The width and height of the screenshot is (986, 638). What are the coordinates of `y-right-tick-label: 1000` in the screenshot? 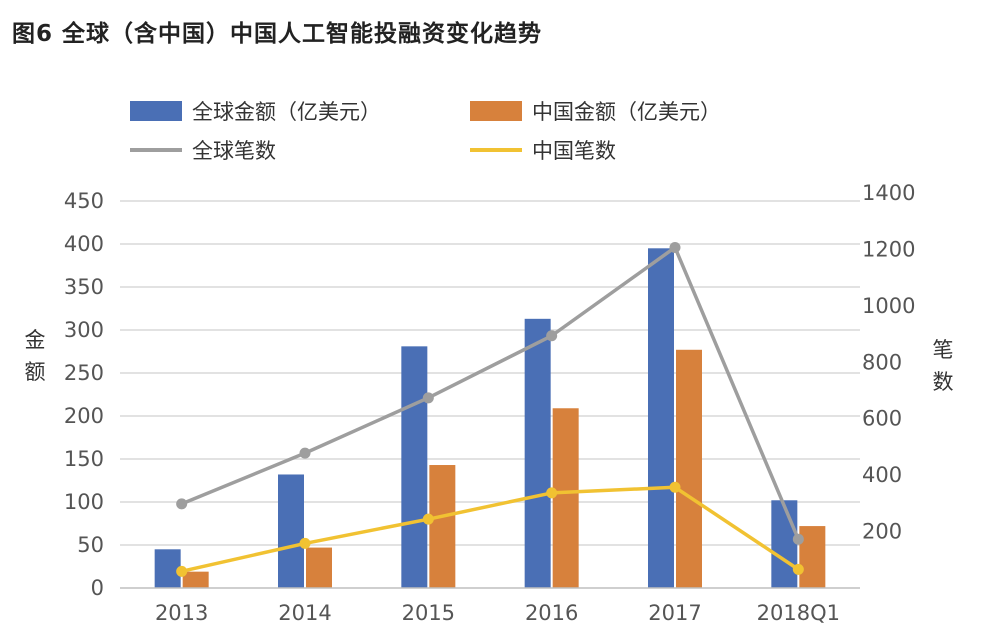 It's located at (888, 306).